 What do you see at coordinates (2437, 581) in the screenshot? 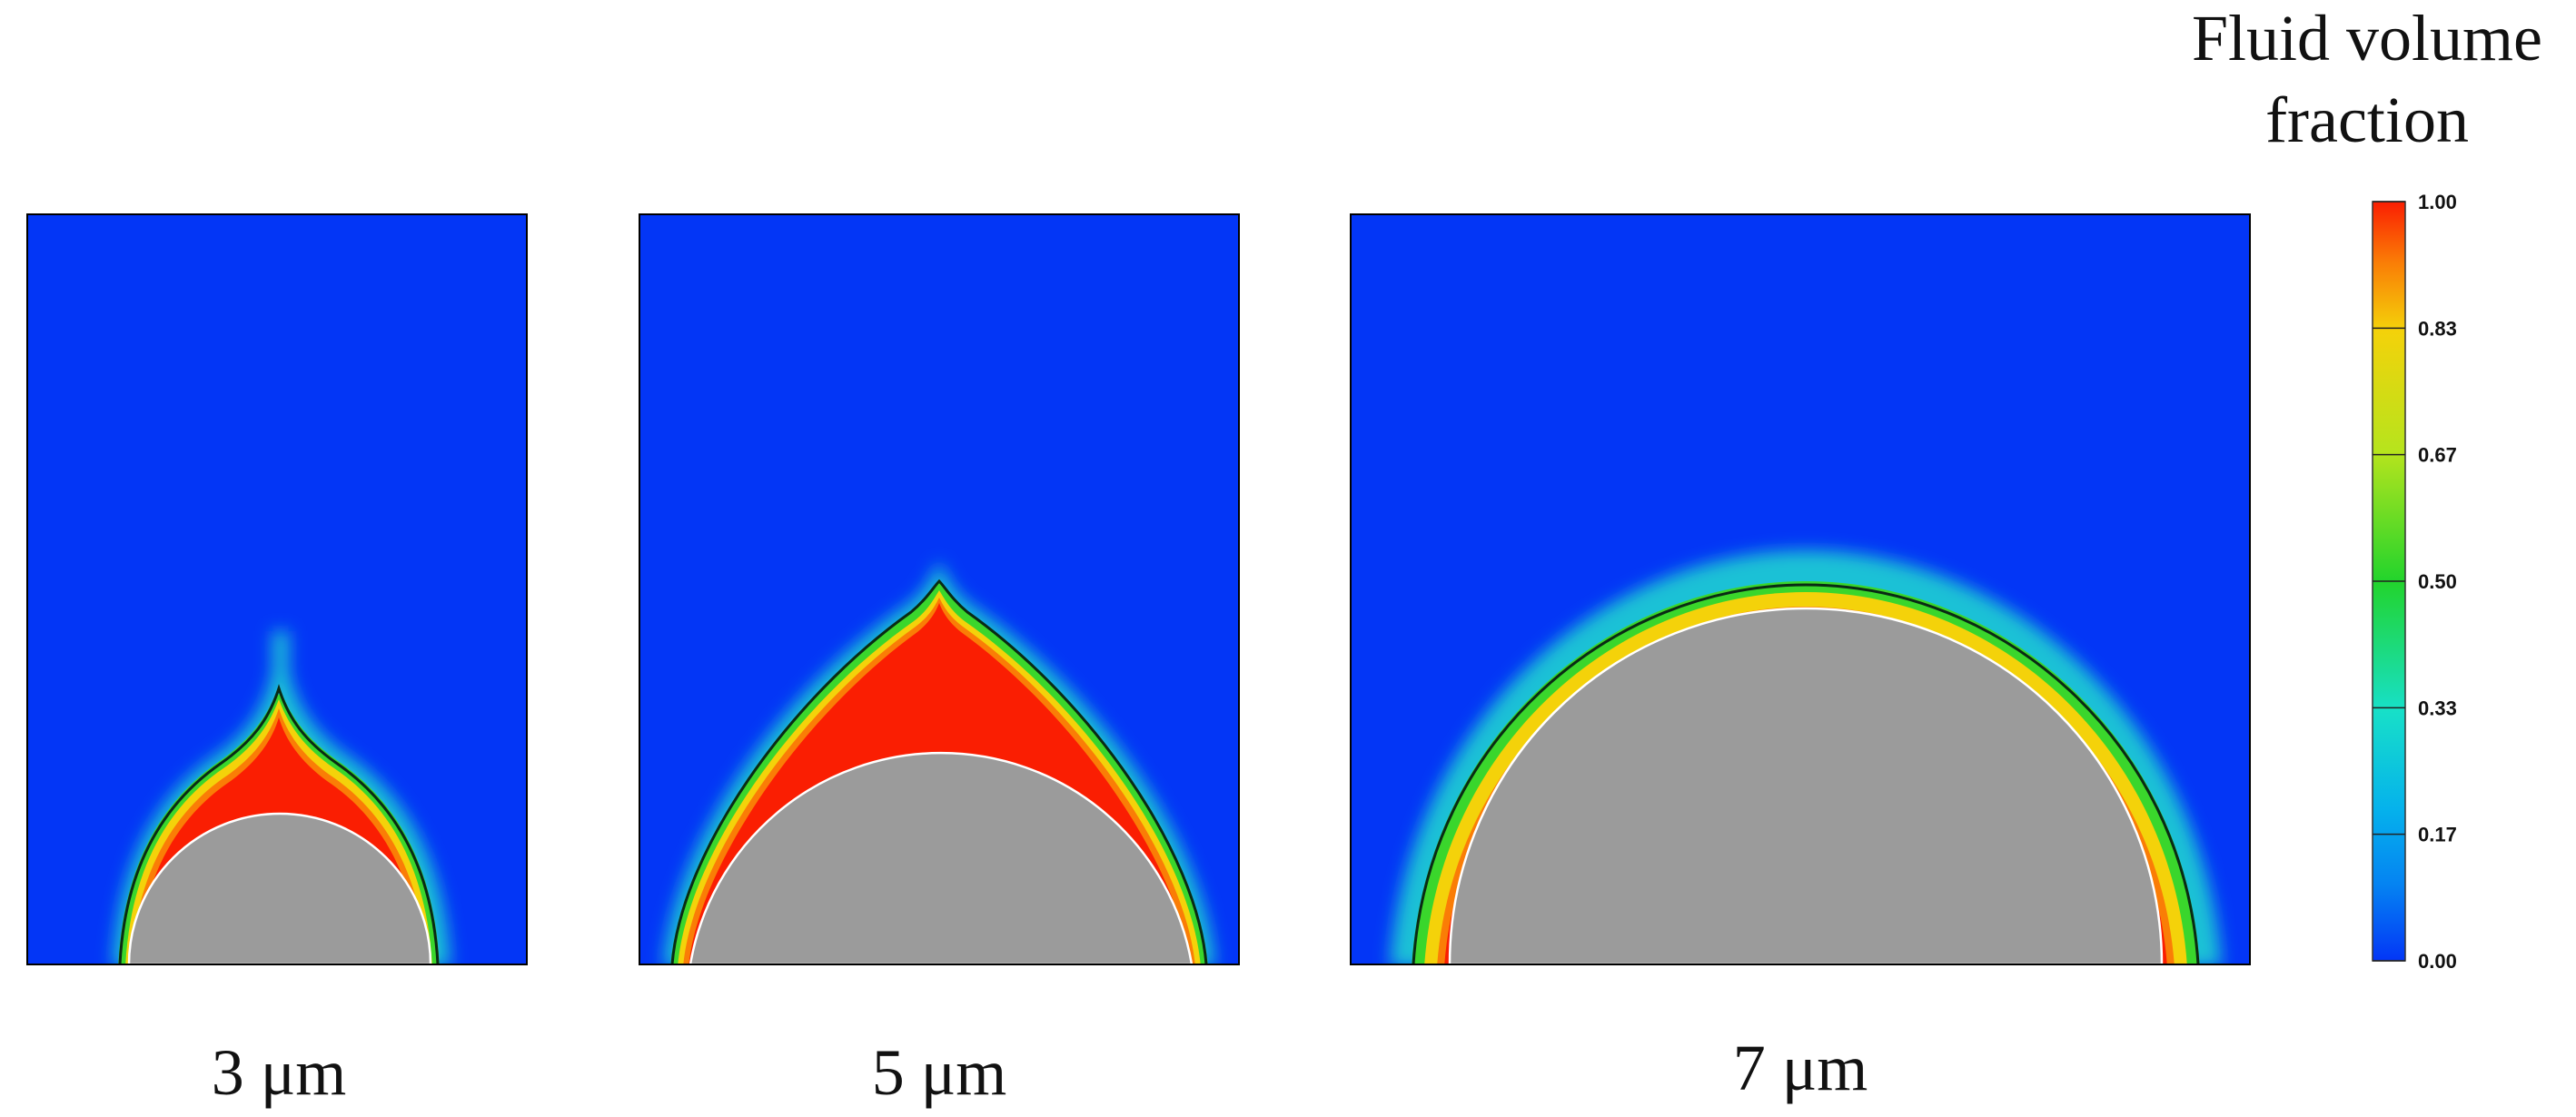
I see `colorbar-tick-label: 0.50` at bounding box center [2437, 581].